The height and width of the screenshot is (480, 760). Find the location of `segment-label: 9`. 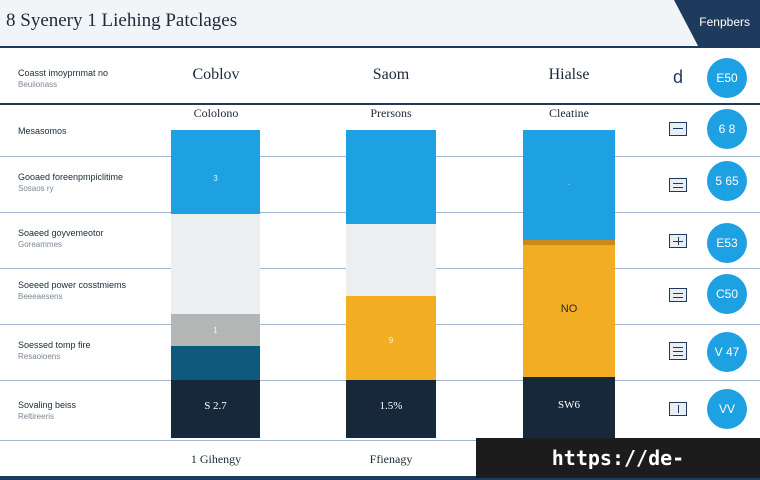

segment-label: 9 is located at coordinates (391, 340).